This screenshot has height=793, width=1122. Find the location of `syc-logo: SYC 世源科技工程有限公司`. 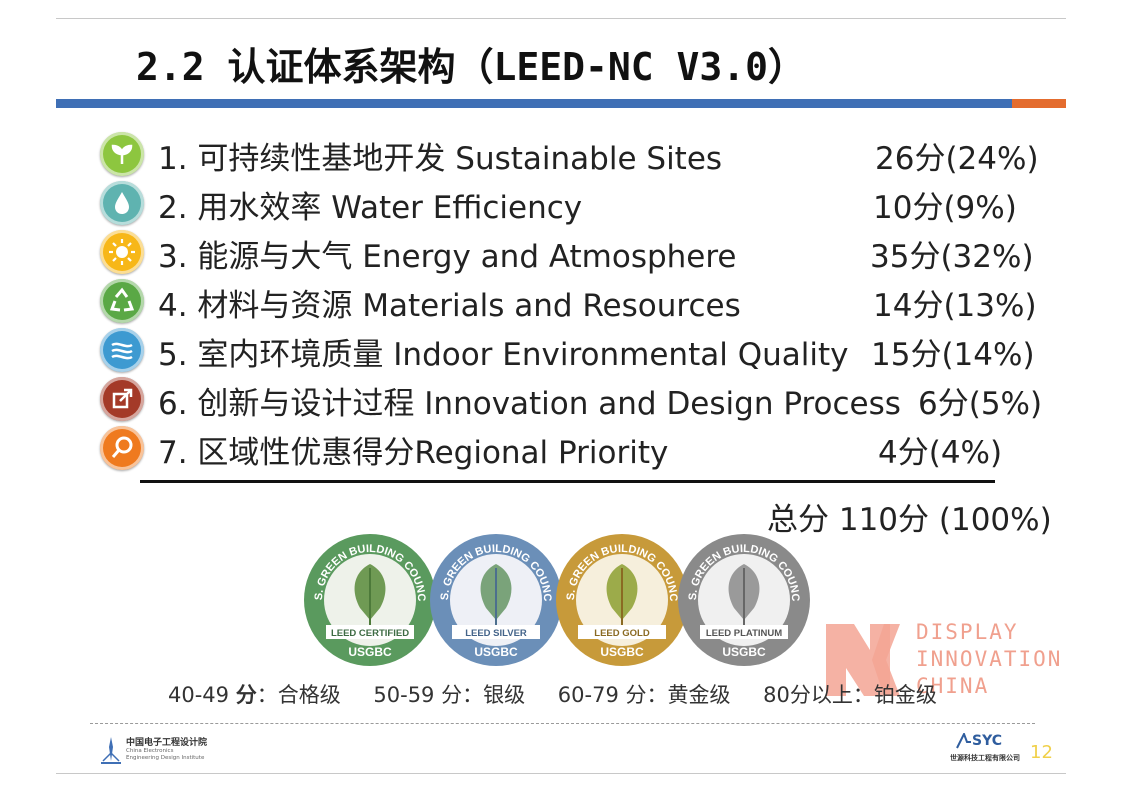

syc-logo: SYC 世源科技工程有限公司 is located at coordinates (985, 747).